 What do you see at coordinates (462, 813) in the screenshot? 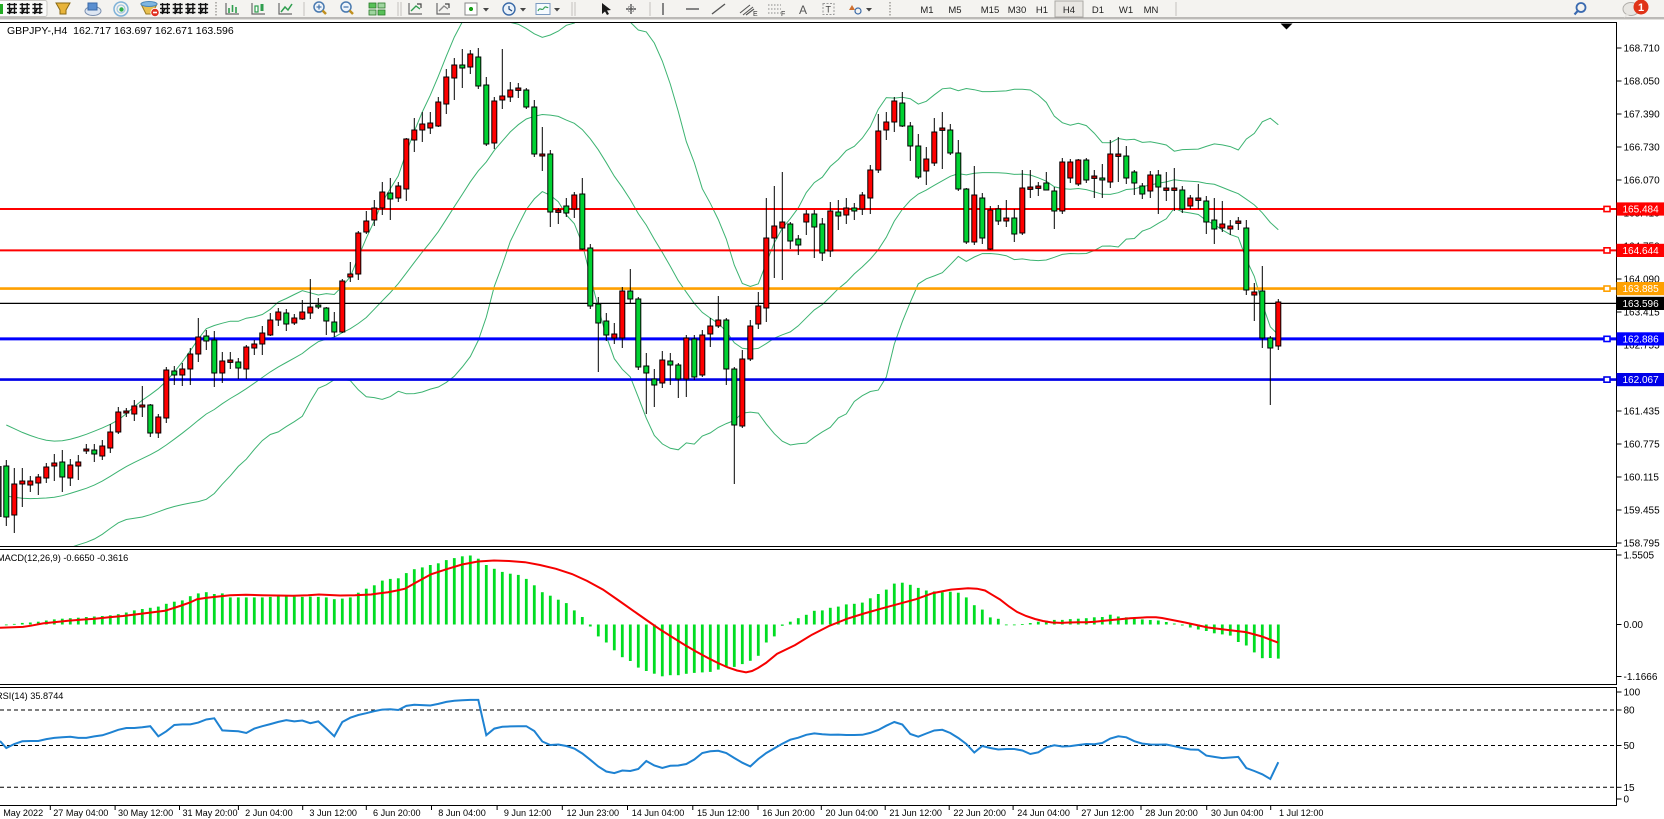
I see `svg-text: 8 Jun 04:00` at bounding box center [462, 813].